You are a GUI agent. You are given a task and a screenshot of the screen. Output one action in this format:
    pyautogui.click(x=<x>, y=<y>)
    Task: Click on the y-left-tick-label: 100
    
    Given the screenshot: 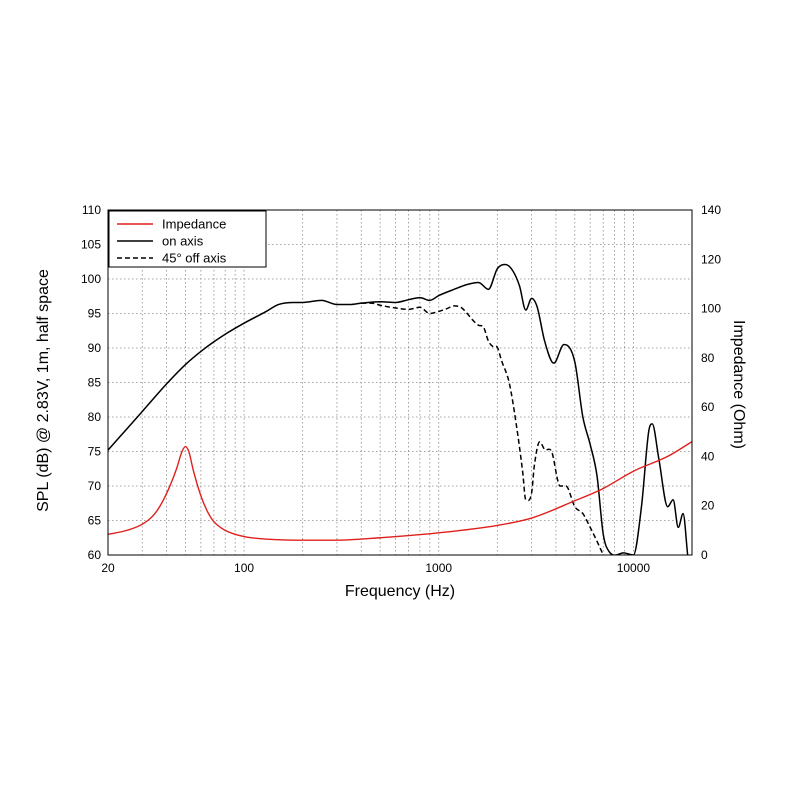 What is the action you would take?
    pyautogui.click(x=91, y=279)
    